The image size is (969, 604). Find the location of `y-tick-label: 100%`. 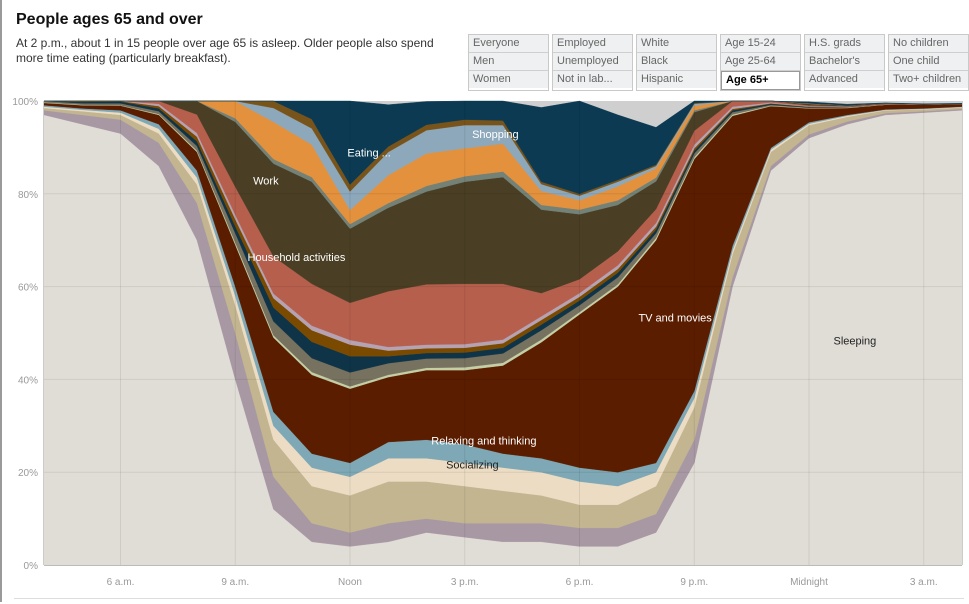

y-tick-label: 100% is located at coordinates (25, 102).